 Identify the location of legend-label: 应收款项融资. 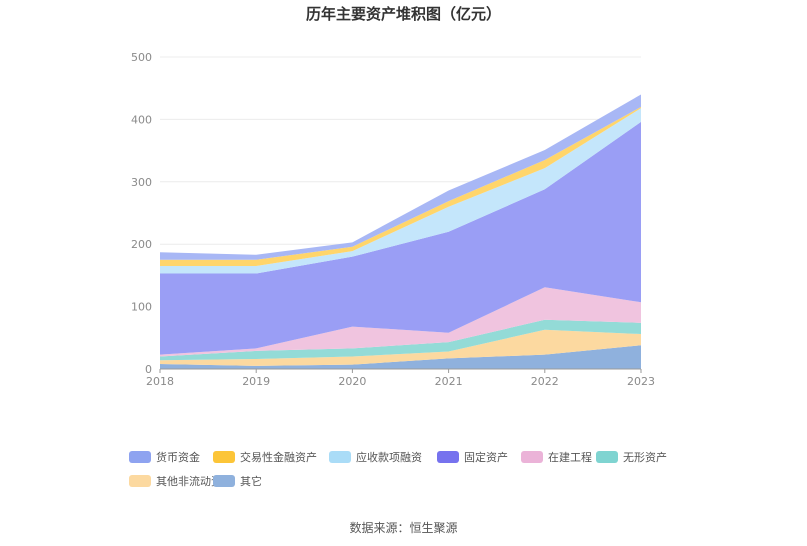
(389, 457).